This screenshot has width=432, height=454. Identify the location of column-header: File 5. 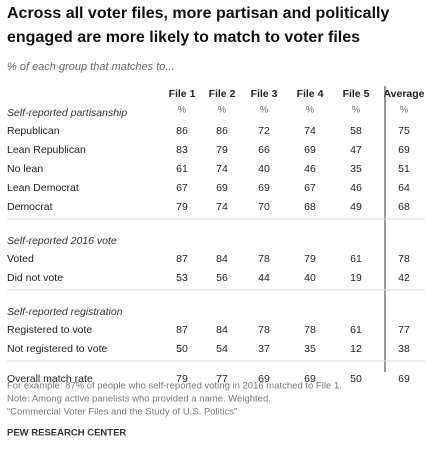
(356, 94).